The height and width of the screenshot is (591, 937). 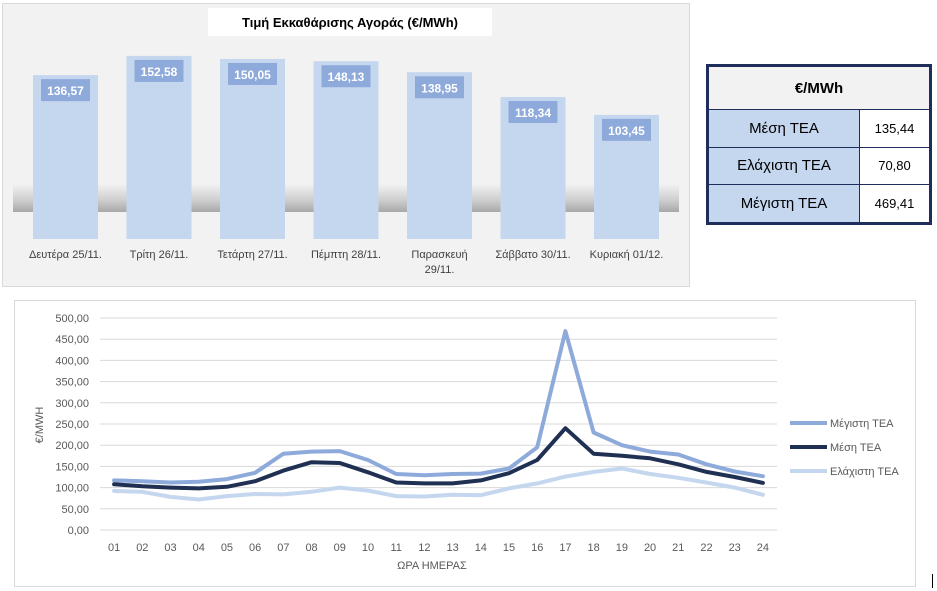 What do you see at coordinates (199, 548) in the screenshot?
I see `x-tick-label-04: 04` at bounding box center [199, 548].